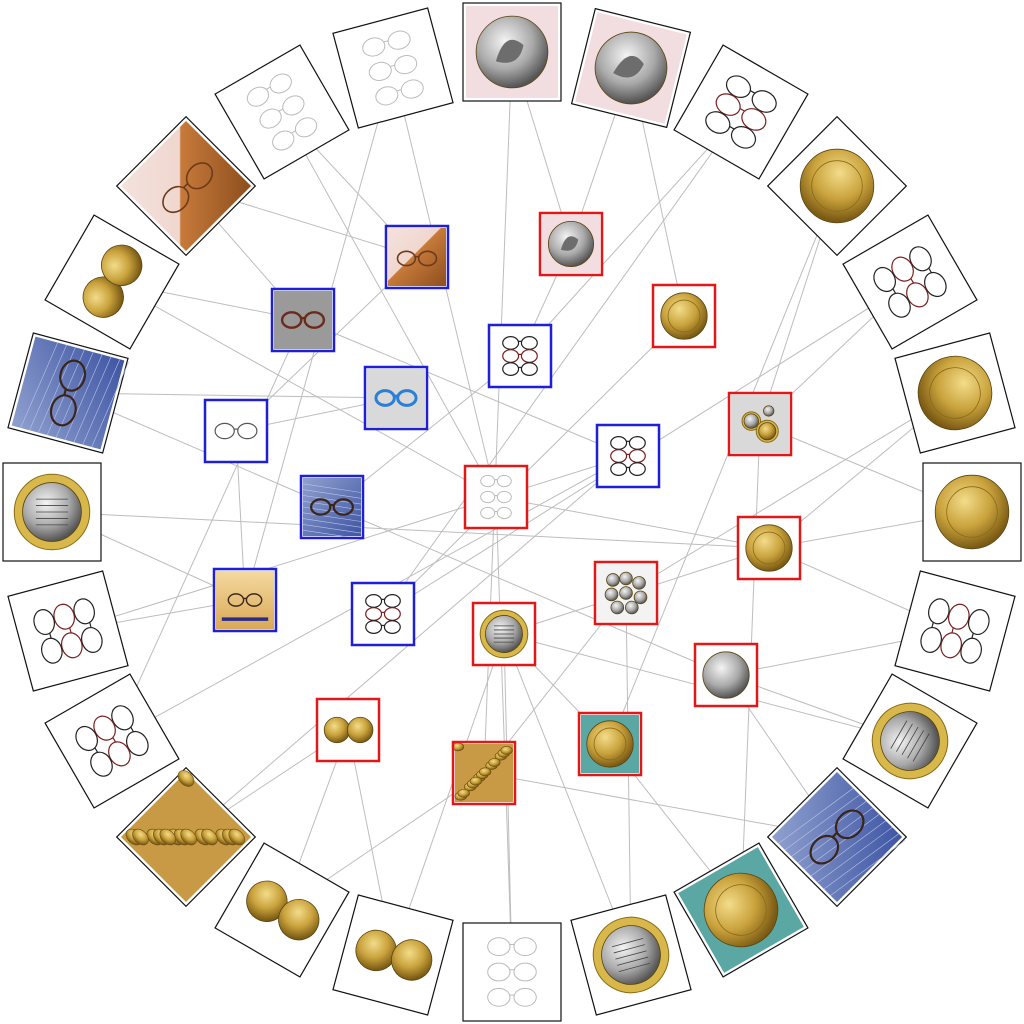 The image size is (1024, 1024). I want to click on inner-node-coin-gold-portrait, so click(769, 548).